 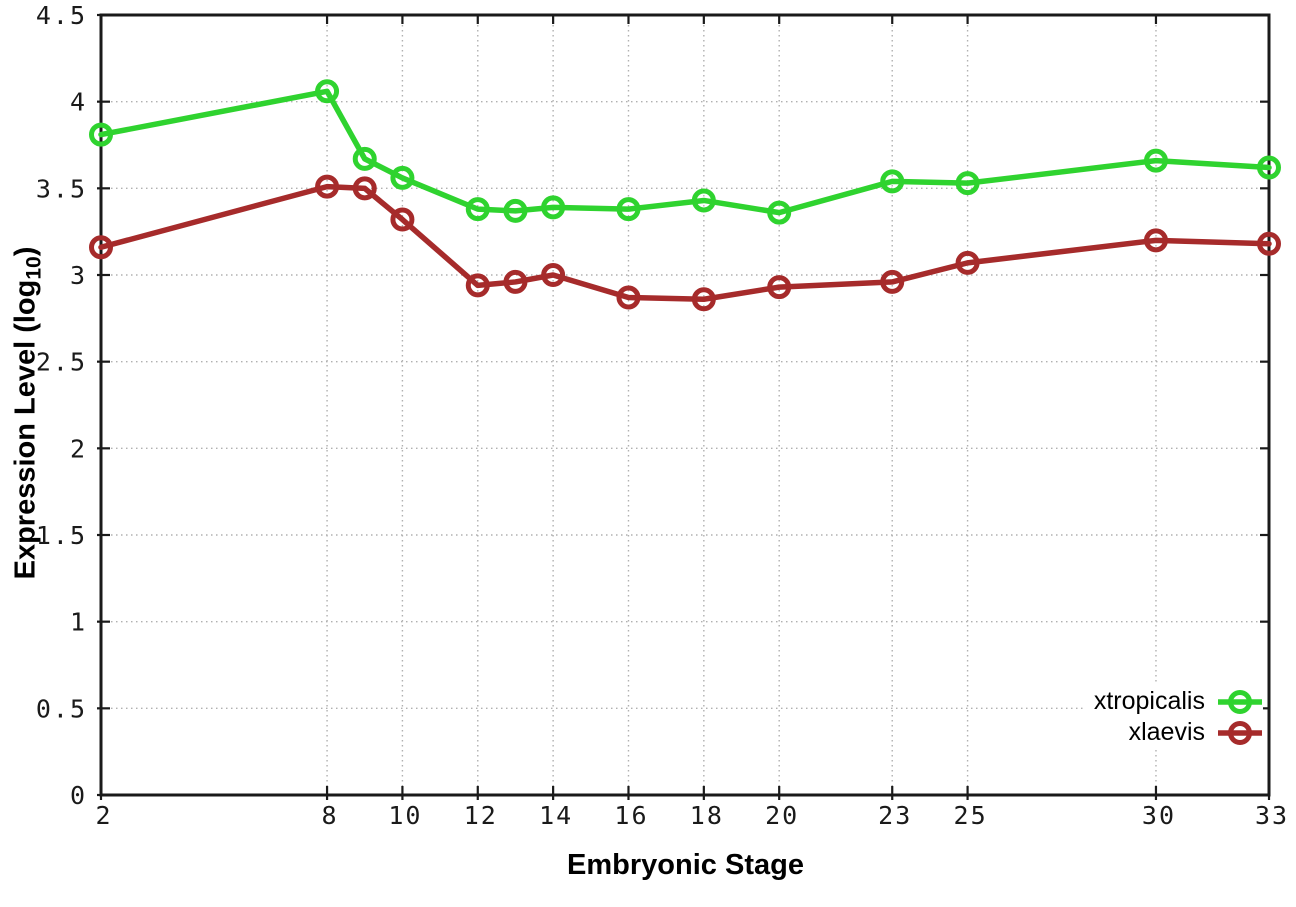 I want to click on x-tick-label: 16, so click(x=631, y=815).